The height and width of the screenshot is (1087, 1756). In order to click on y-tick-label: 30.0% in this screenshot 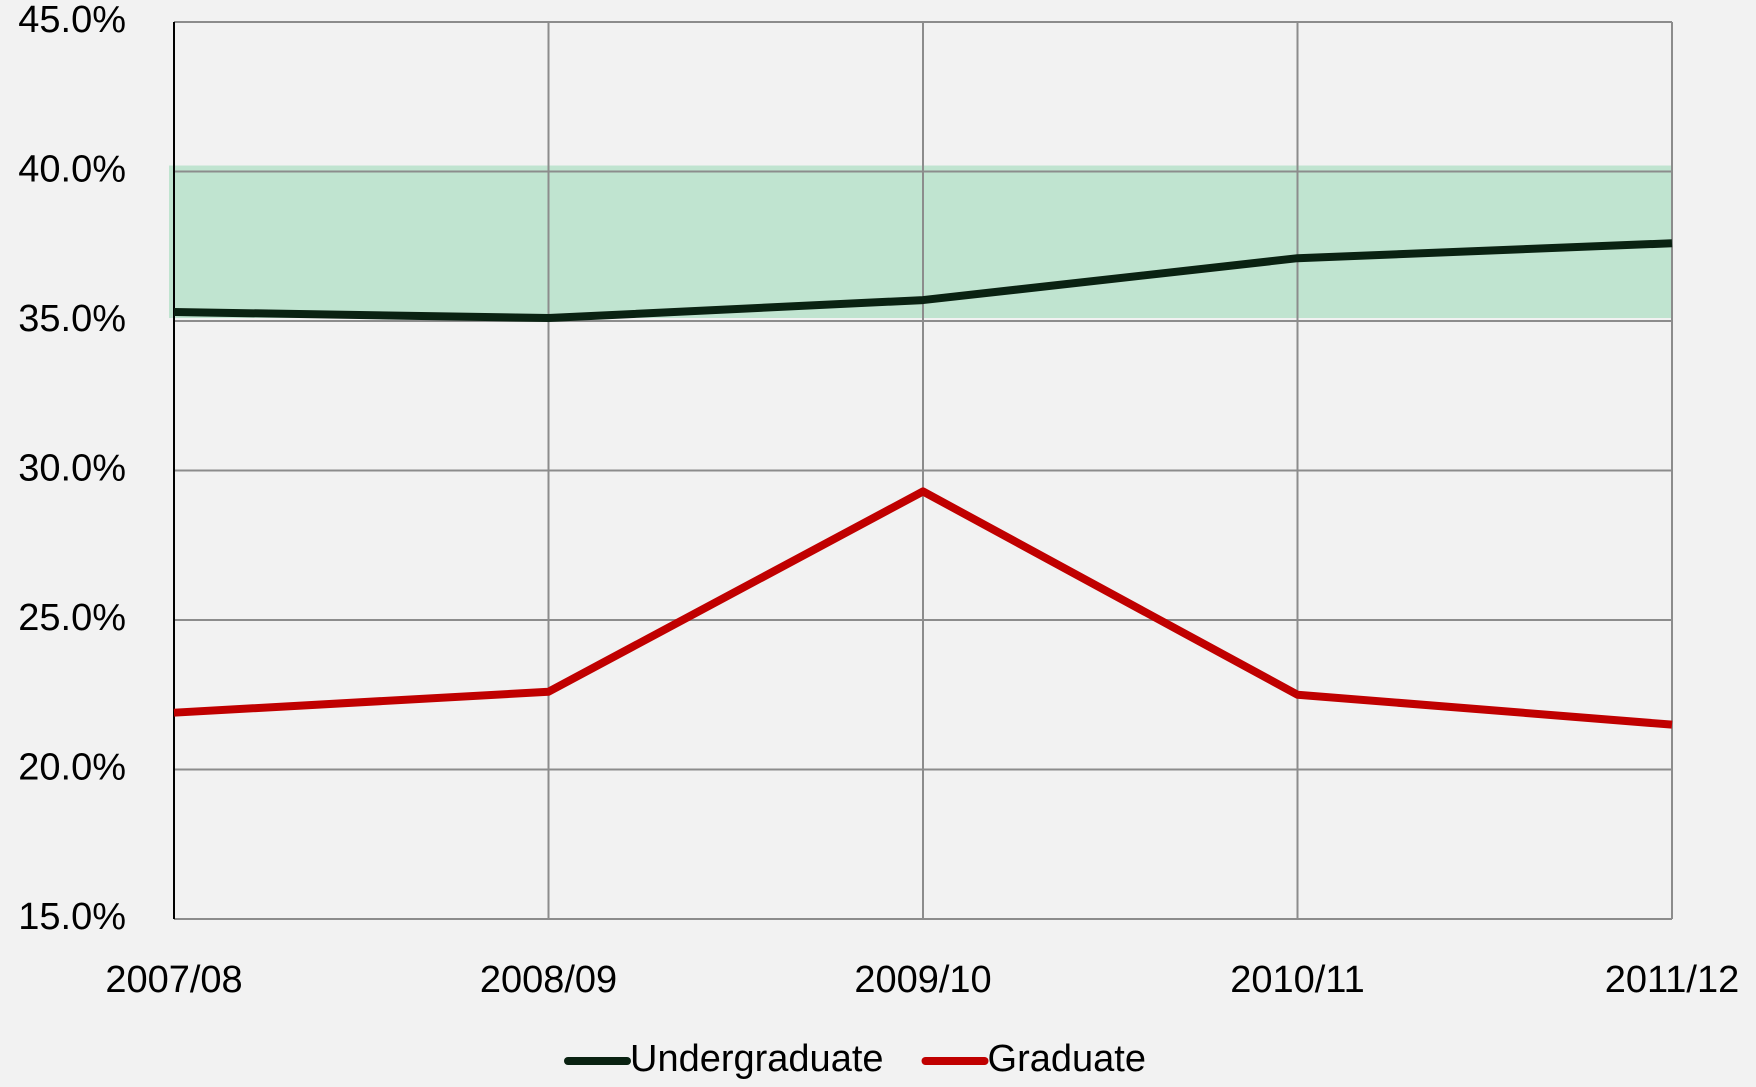, I will do `click(72, 469)`.